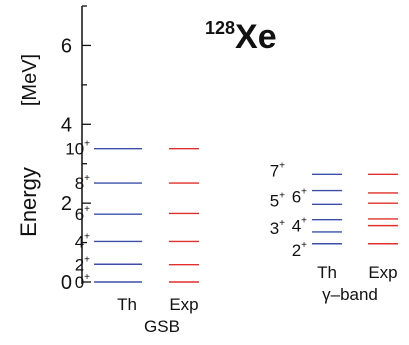 The height and width of the screenshot is (345, 409). What do you see at coordinates (299, 226) in the screenshot?
I see `spin-label-γ–band-4: 4+` at bounding box center [299, 226].